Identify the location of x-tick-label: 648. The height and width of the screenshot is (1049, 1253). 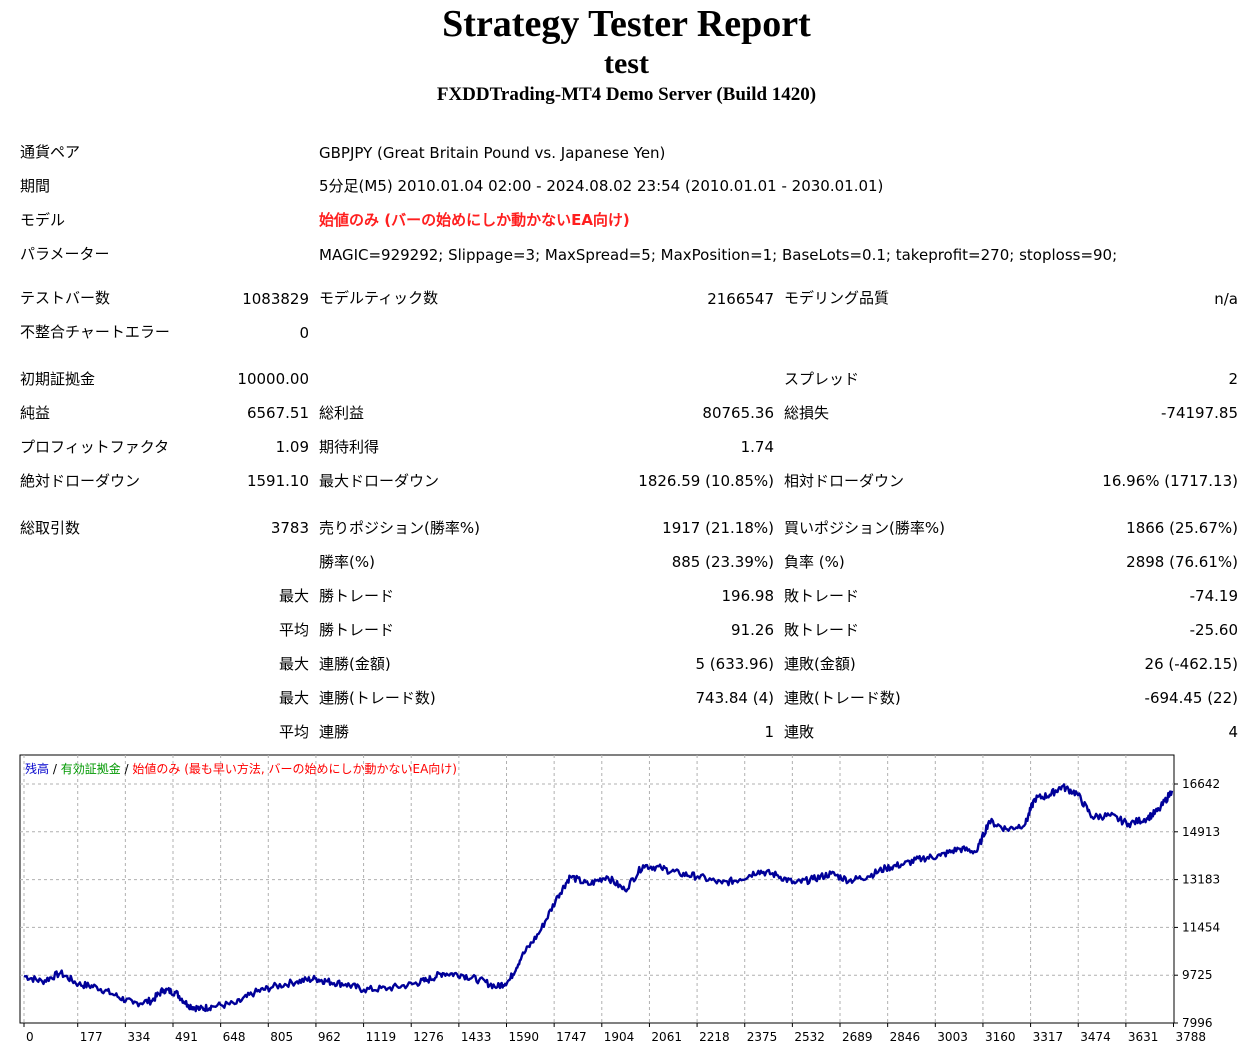
(234, 1037).